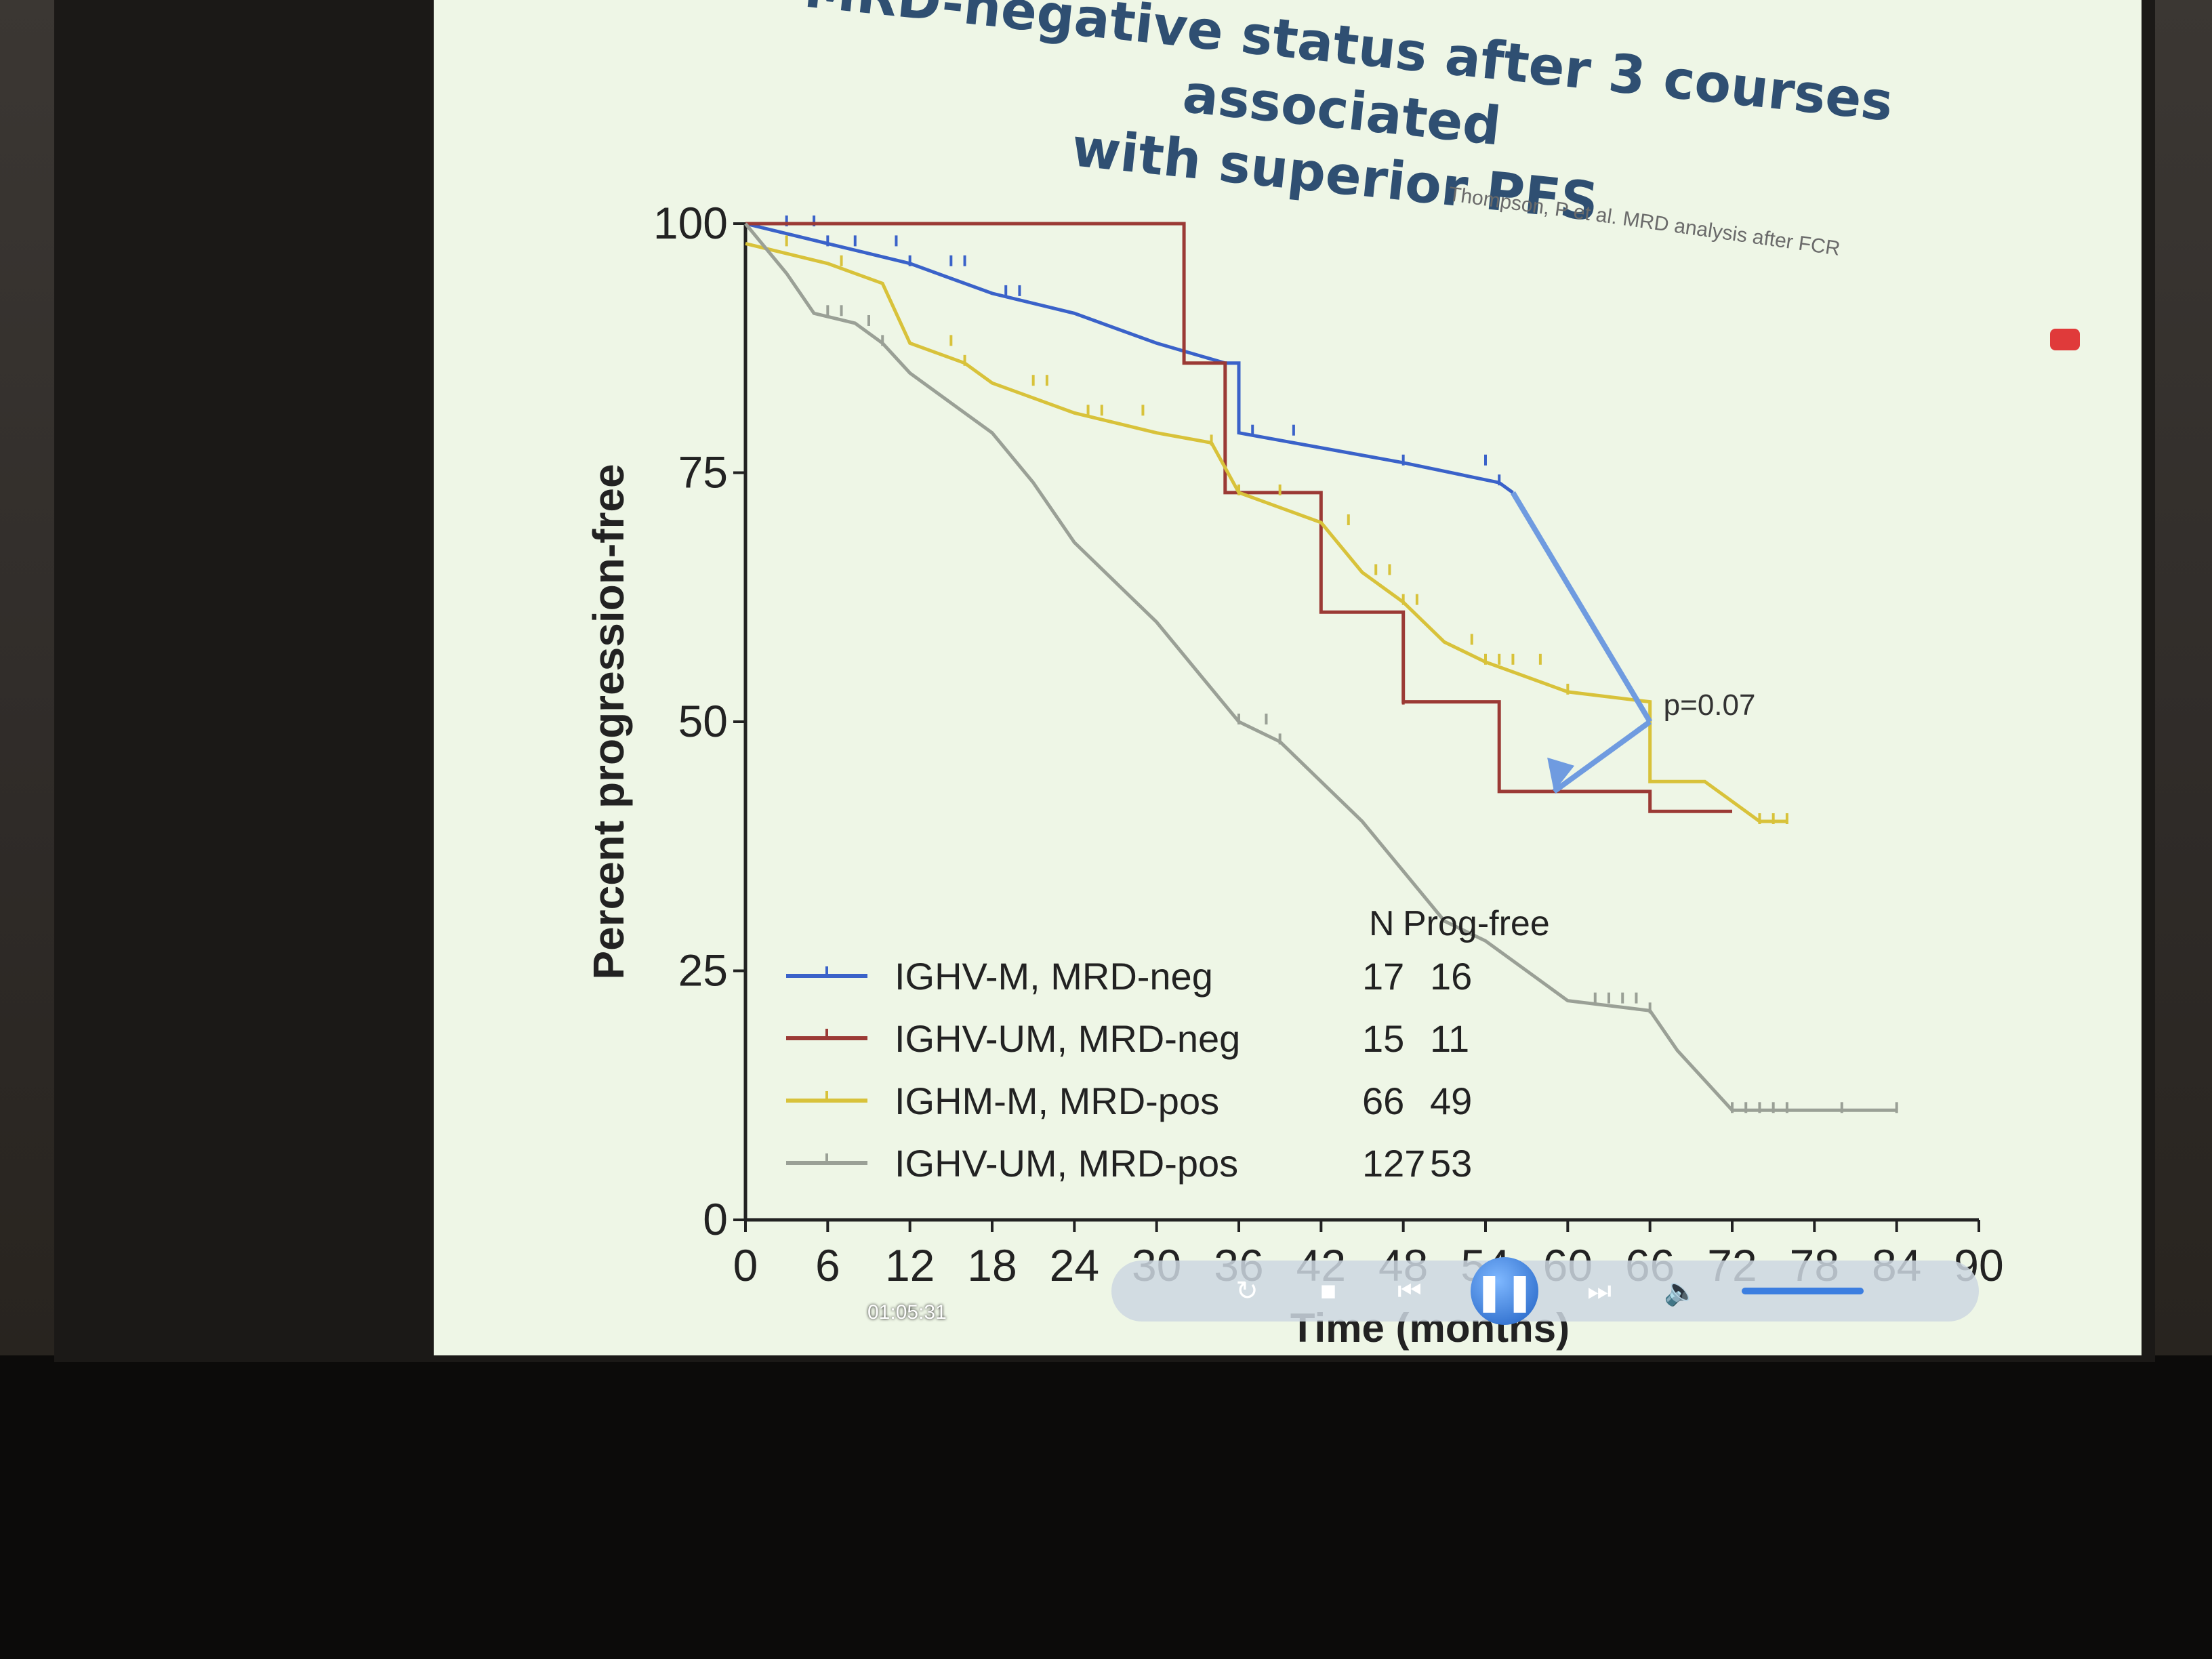  What do you see at coordinates (992, 1265) in the screenshot?
I see `x-tick-label: 18` at bounding box center [992, 1265].